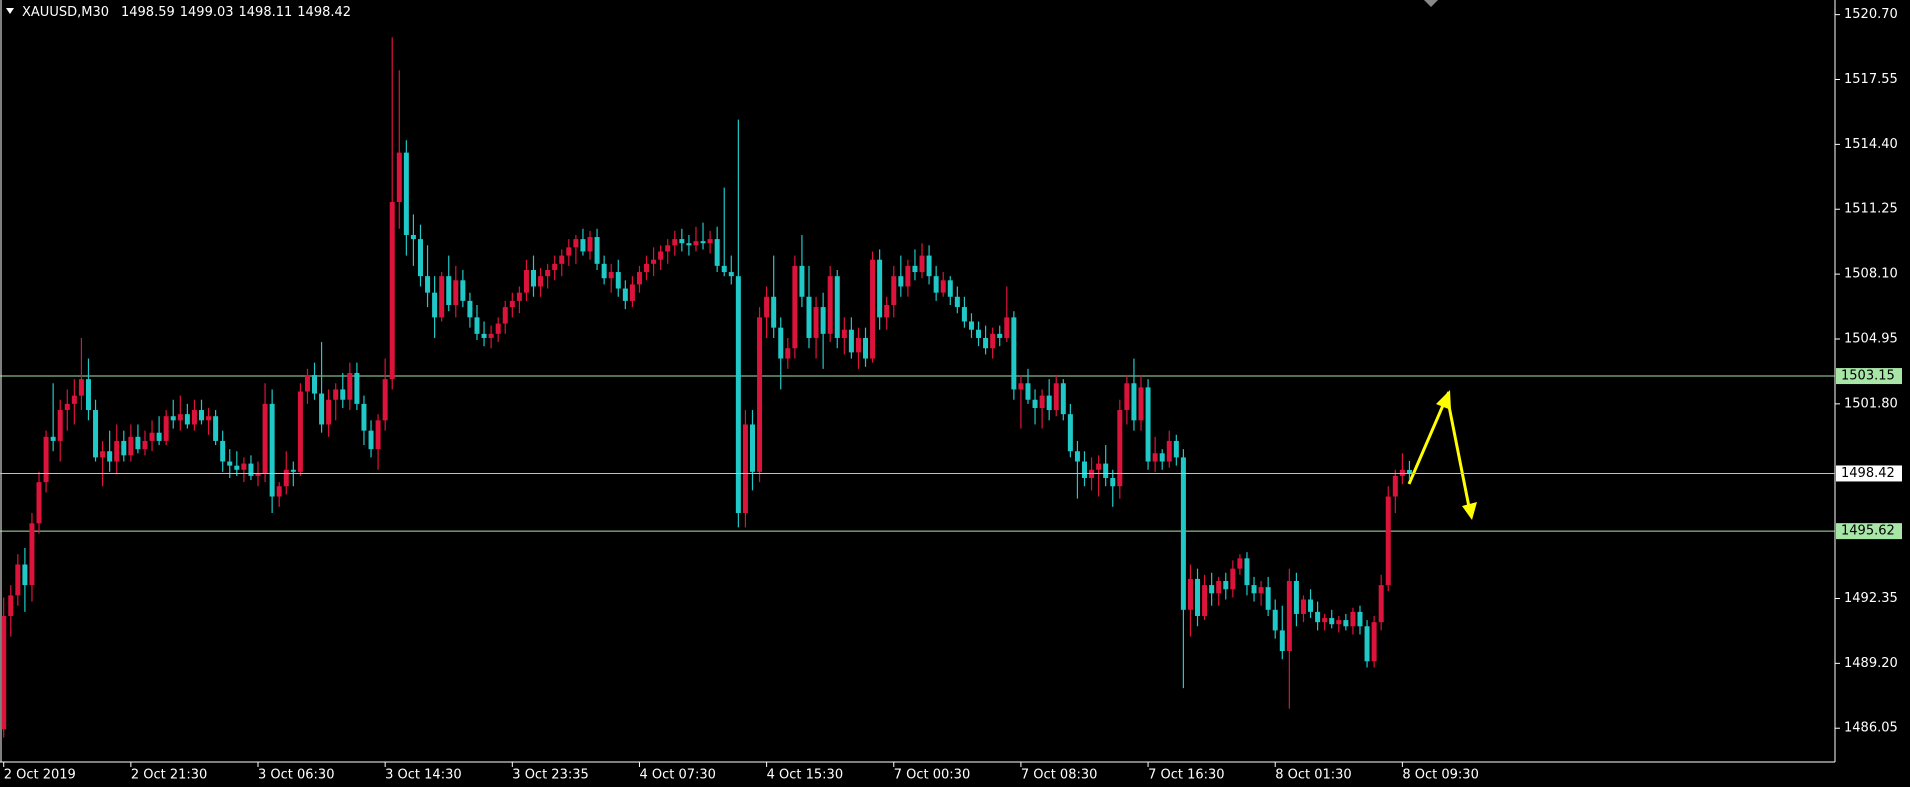 The height and width of the screenshot is (787, 1910). What do you see at coordinates (207, 12) in the screenshot?
I see `high: 1499.03` at bounding box center [207, 12].